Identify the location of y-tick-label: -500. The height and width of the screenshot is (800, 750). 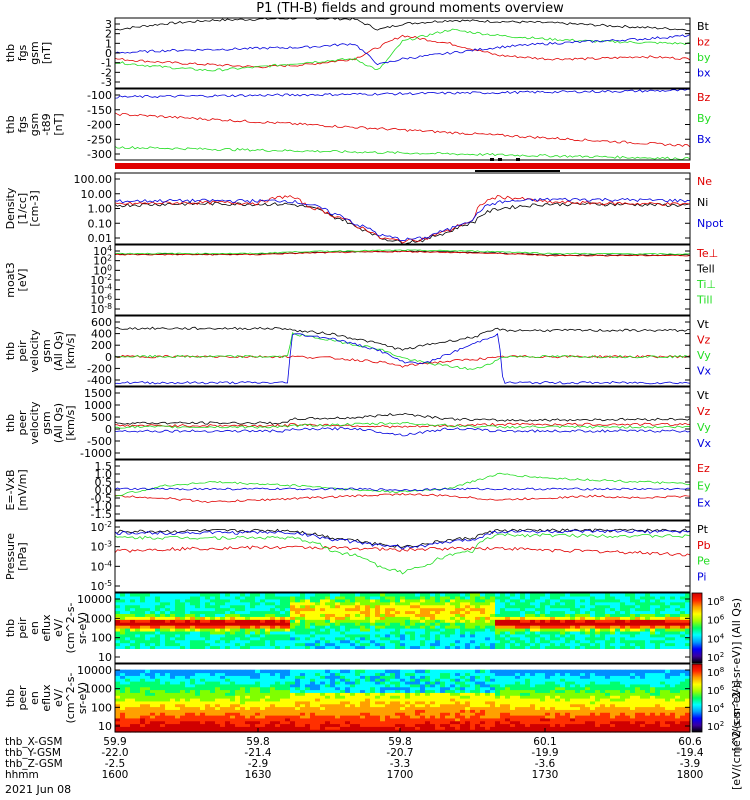
(99, 441).